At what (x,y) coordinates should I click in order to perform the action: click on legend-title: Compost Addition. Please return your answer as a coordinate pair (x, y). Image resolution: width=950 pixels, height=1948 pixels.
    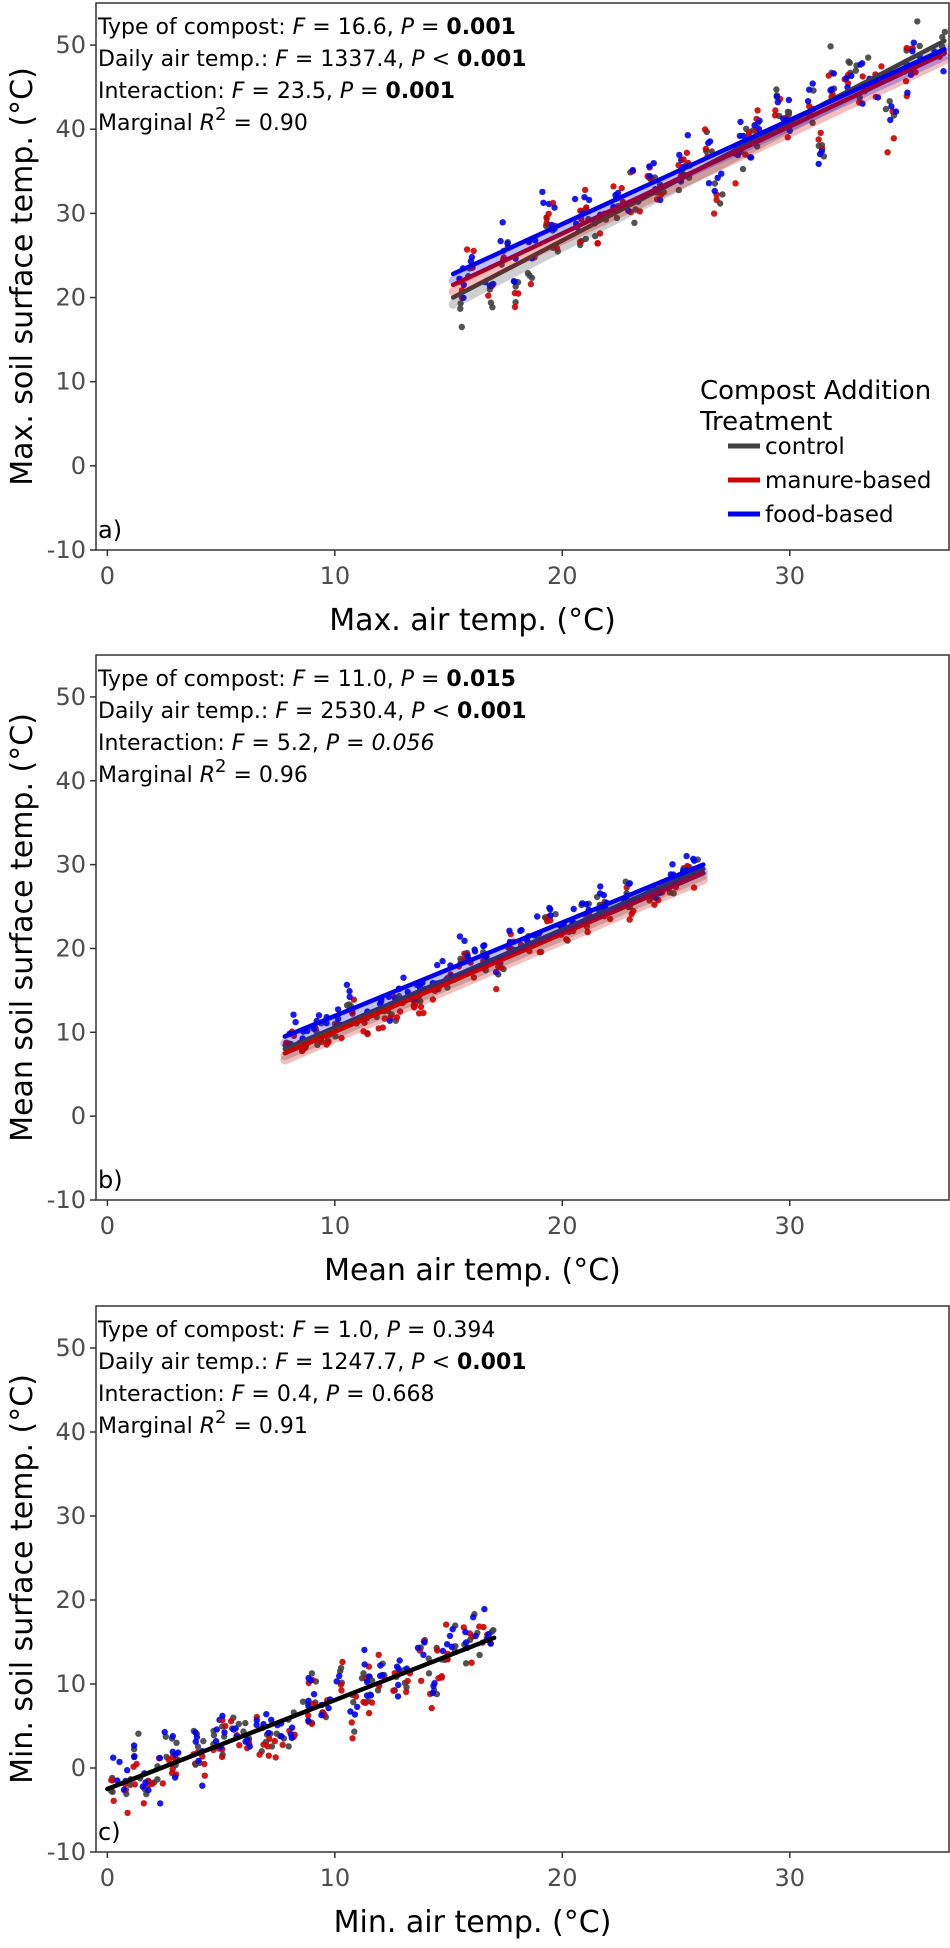
    Looking at the image, I should click on (815, 391).